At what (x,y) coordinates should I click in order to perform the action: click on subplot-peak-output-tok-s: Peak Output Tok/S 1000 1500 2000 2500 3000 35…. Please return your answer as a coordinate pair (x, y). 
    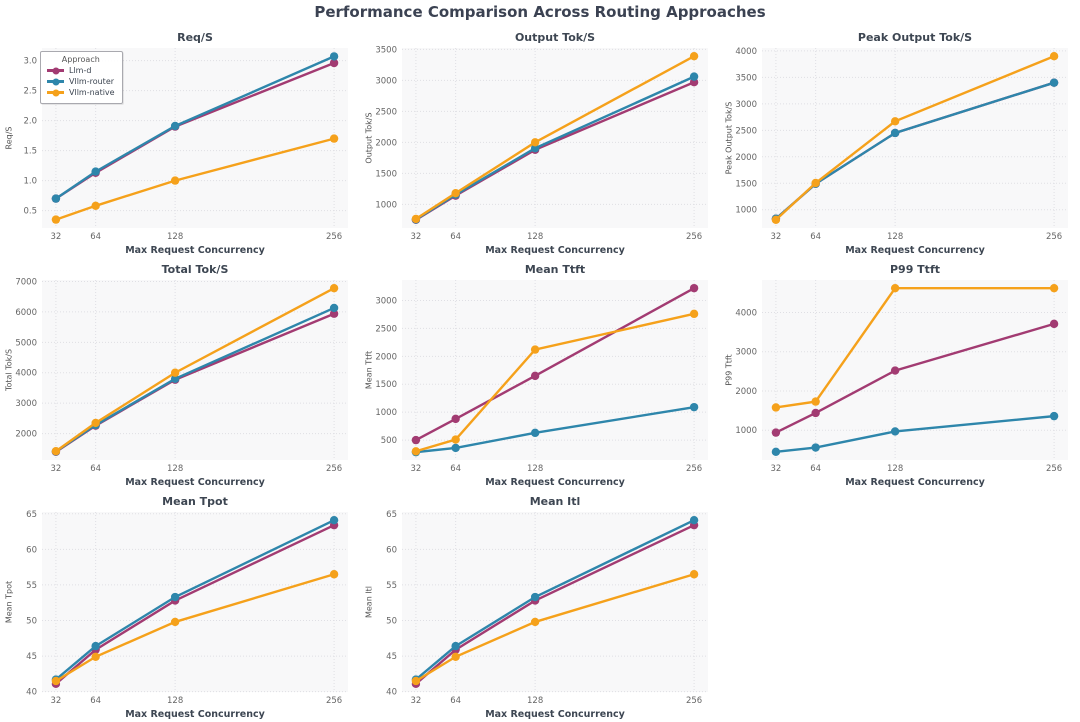
    Looking at the image, I should click on (900, 142).